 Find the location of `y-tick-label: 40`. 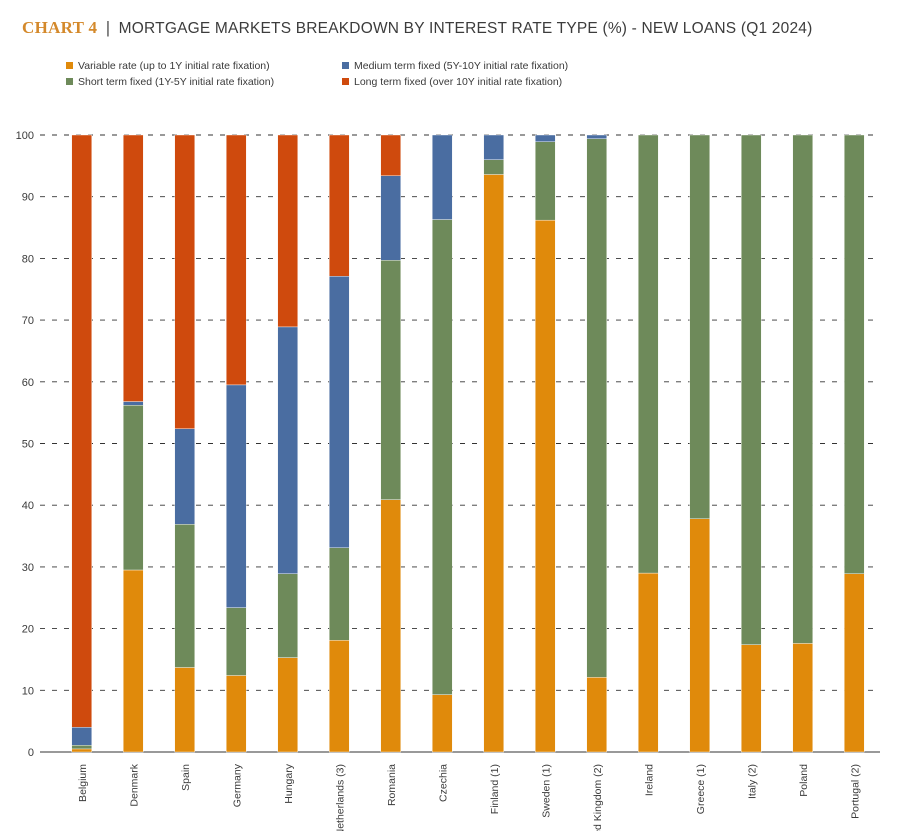

y-tick-label: 40 is located at coordinates (28, 506).